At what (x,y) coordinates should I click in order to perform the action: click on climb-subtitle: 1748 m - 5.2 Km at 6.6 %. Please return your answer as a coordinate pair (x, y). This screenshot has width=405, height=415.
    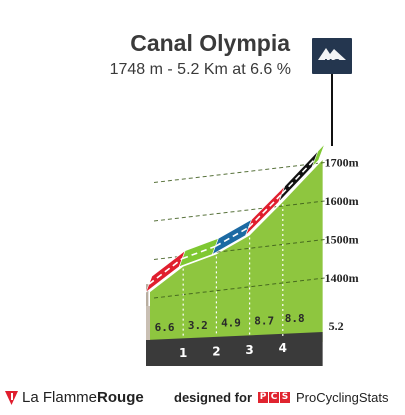
    Looking at the image, I should click on (200, 69).